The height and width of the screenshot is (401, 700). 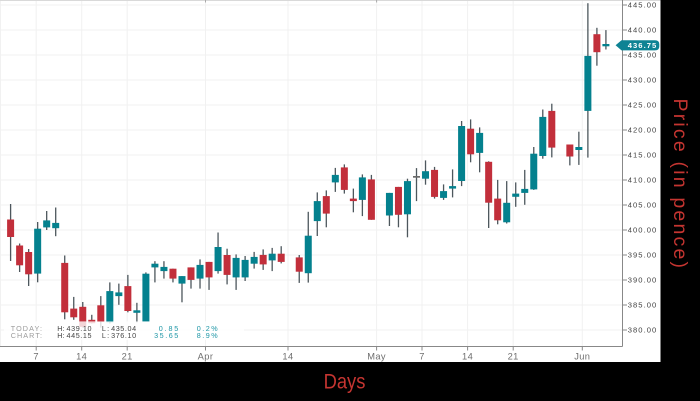 What do you see at coordinates (642, 205) in the screenshot?
I see `svg-text: 405.00` at bounding box center [642, 205].